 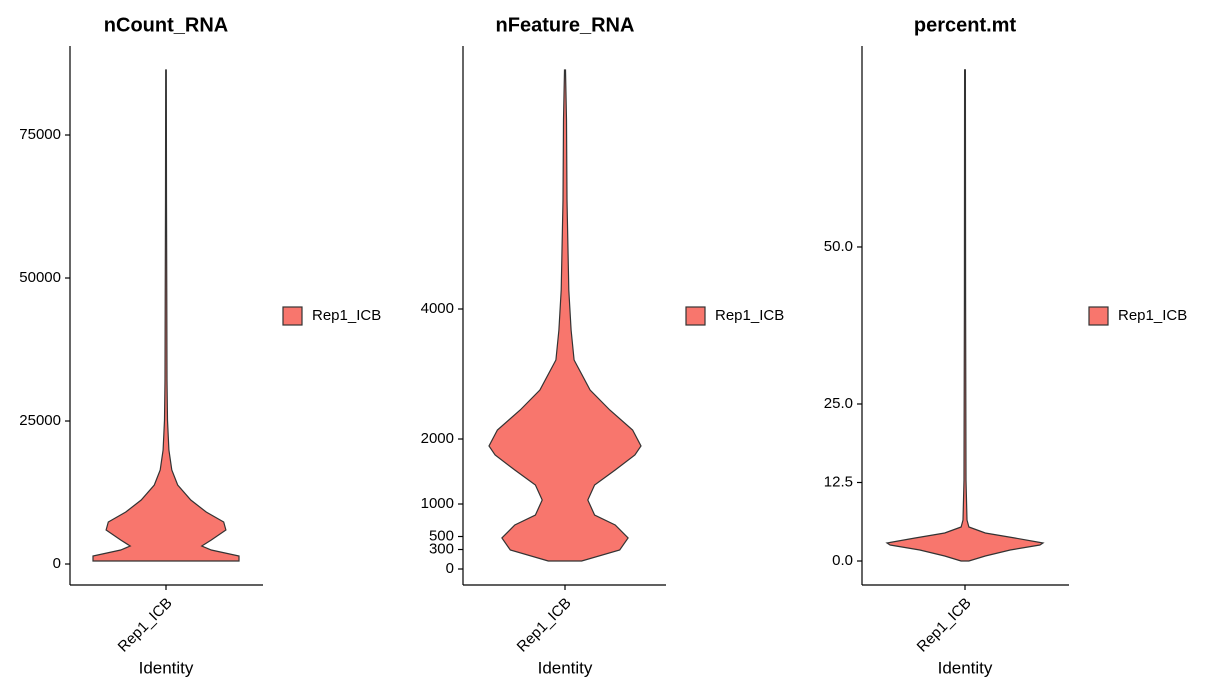 What do you see at coordinates (565, 25) in the screenshot?
I see `chart-title: nFeature_RNA` at bounding box center [565, 25].